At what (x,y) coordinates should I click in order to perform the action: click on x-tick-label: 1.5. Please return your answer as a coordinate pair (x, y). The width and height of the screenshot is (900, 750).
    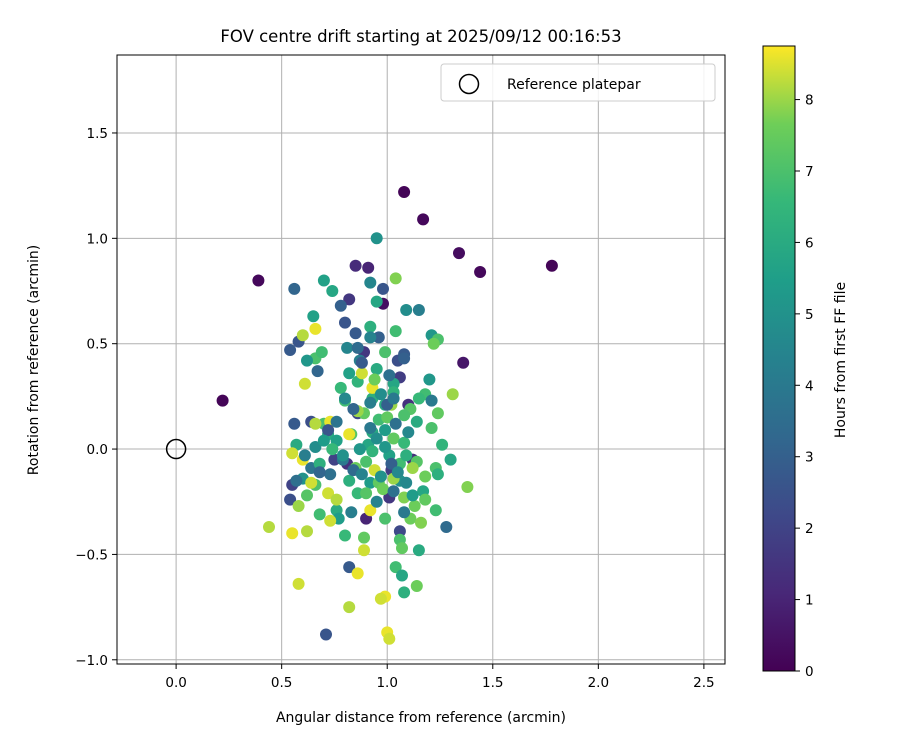
    Looking at the image, I should click on (492, 683).